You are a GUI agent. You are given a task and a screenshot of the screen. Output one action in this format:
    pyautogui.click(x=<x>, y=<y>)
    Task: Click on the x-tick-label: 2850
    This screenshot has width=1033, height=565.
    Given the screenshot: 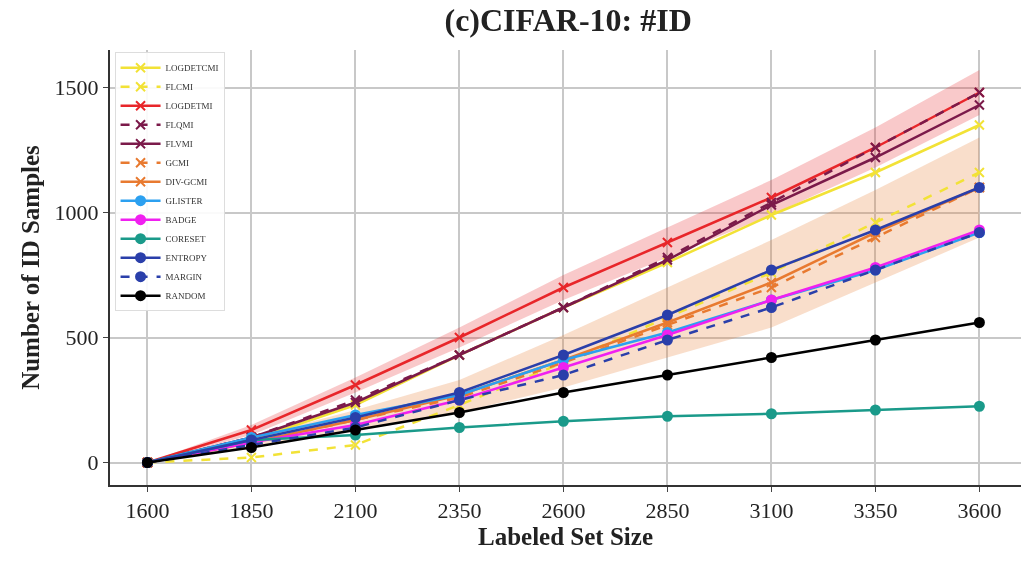 What is the action you would take?
    pyautogui.click(x=667, y=511)
    